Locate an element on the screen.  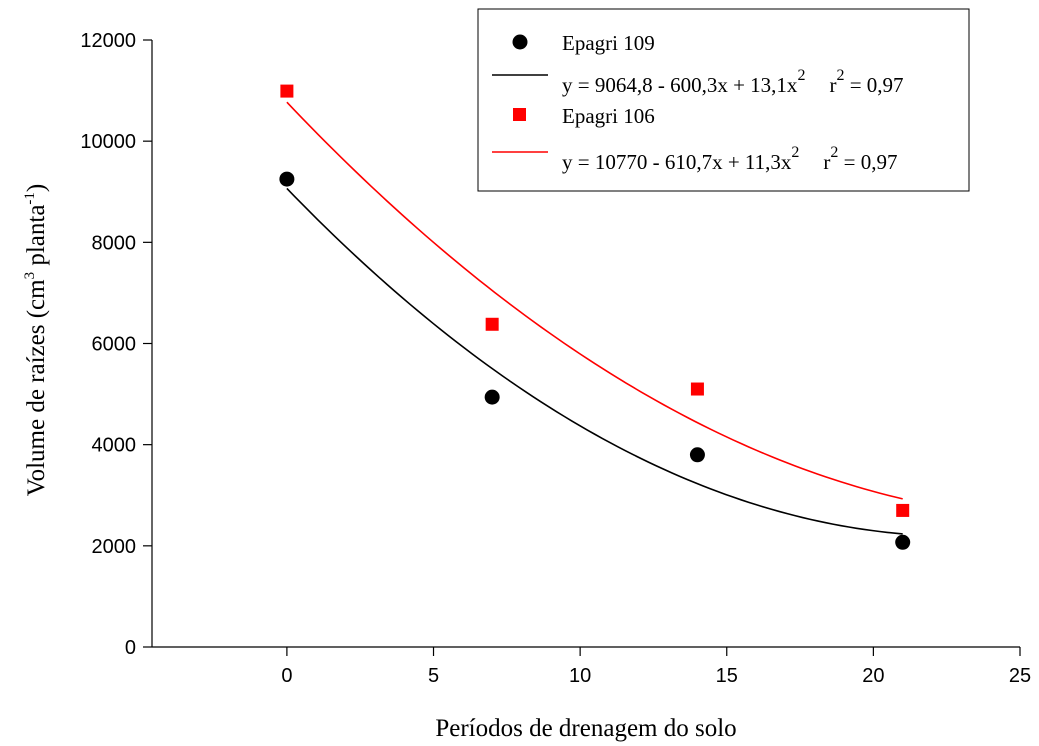
x-tick-label-2: 10 is located at coordinates (580, 676).